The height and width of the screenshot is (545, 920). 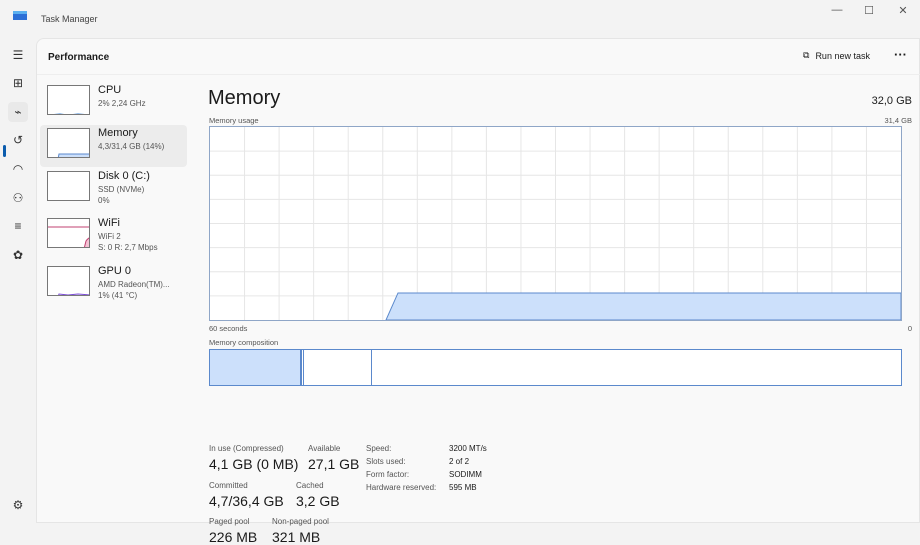 What do you see at coordinates (903, 11) in the screenshot?
I see `close-button: ✕` at bounding box center [903, 11].